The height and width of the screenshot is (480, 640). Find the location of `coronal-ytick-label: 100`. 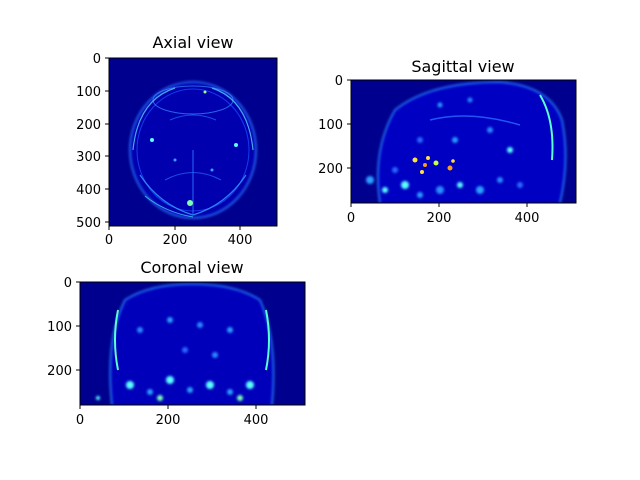

coronal-ytick-label: 100 is located at coordinates (59, 327).